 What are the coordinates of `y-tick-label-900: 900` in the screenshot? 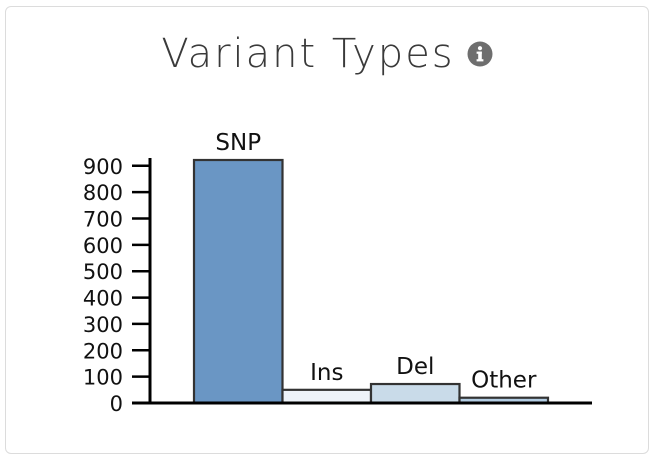 It's located at (103, 167).